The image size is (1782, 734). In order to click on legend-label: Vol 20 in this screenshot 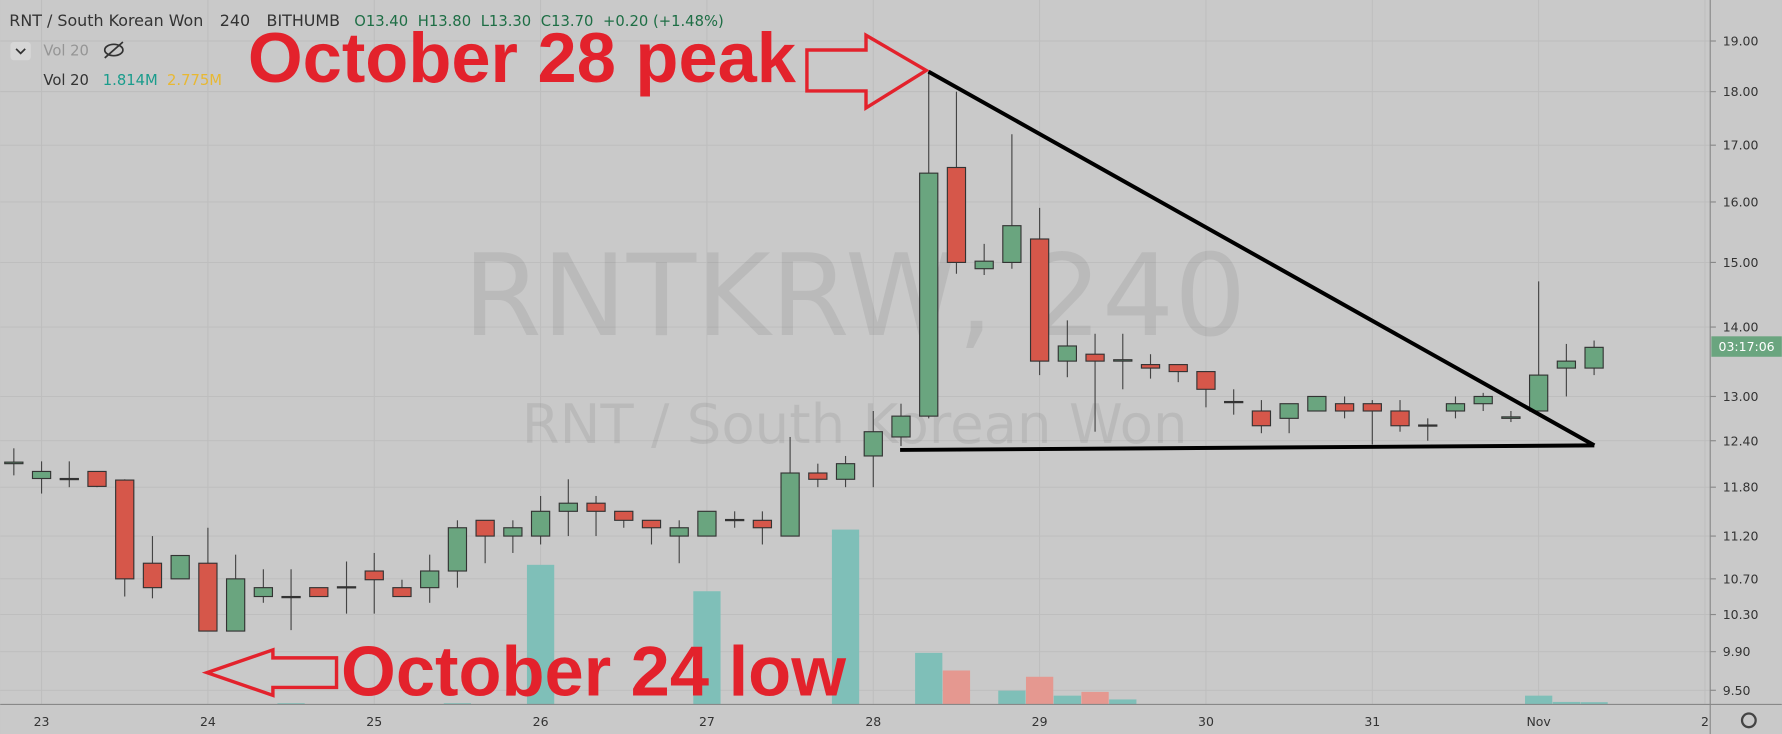, I will do `click(66, 80)`.